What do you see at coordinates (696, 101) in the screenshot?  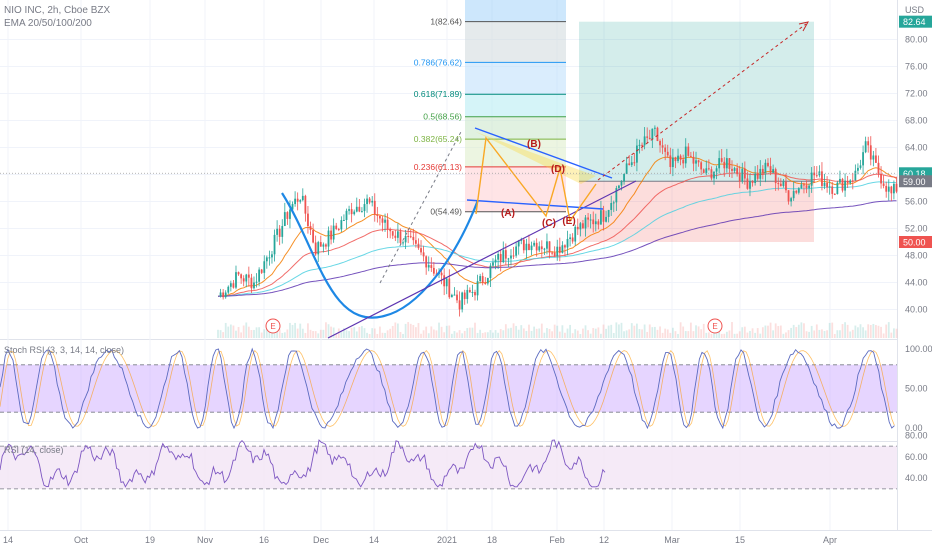 I see `profit-zone` at bounding box center [696, 101].